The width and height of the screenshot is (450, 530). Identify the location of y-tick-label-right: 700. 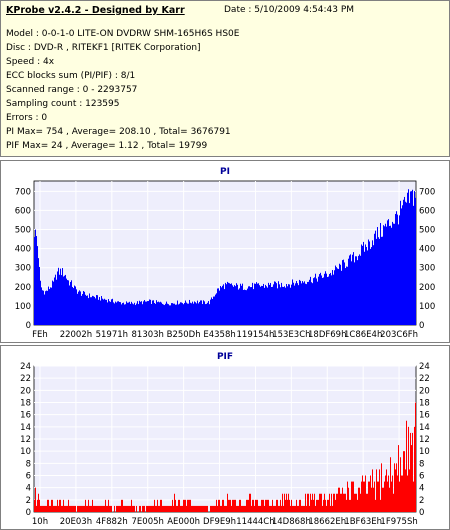
(427, 192).